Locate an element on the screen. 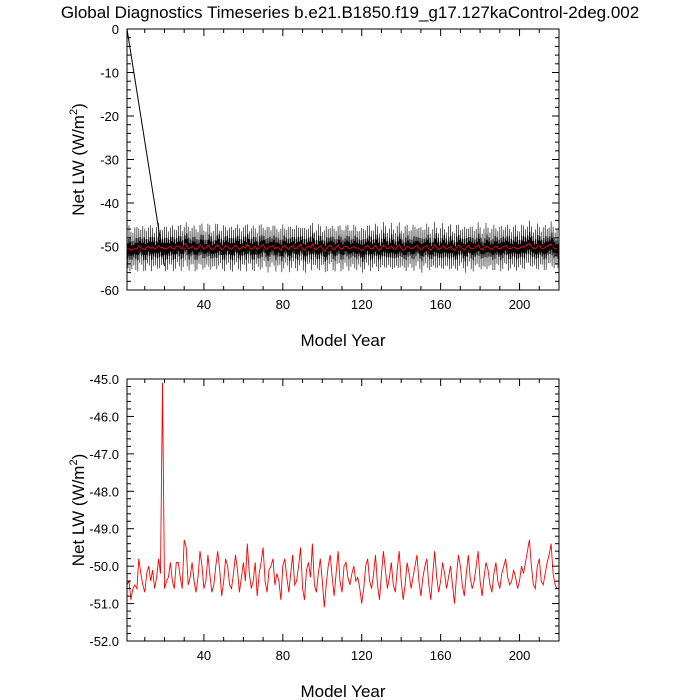  top-y-tick-label: -20 is located at coordinates (109, 116).